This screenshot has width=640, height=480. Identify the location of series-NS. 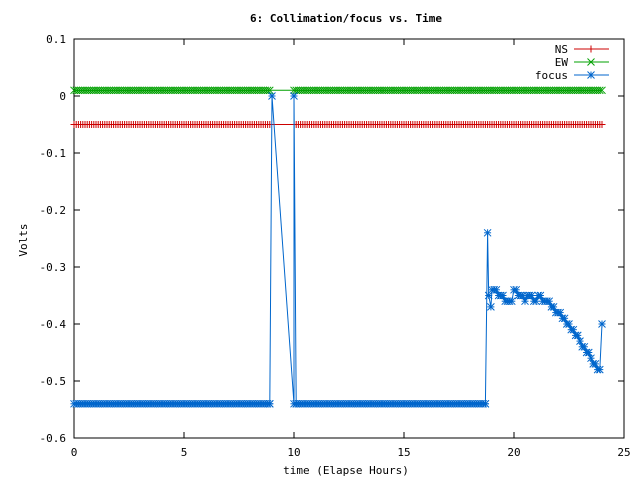
(338, 124).